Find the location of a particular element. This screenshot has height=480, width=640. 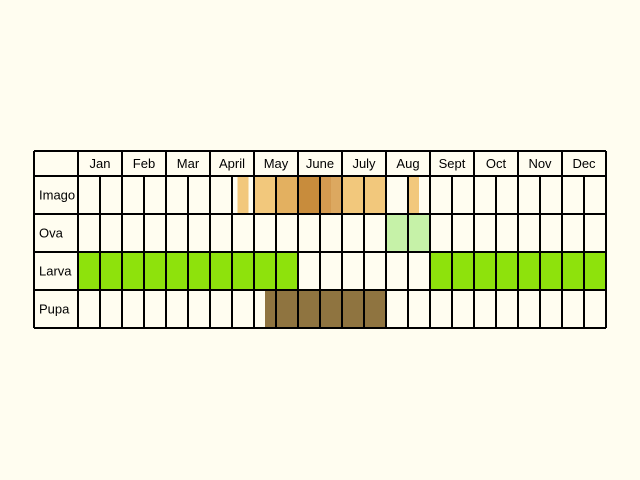

month-label-jan: Jan is located at coordinates (100, 163).